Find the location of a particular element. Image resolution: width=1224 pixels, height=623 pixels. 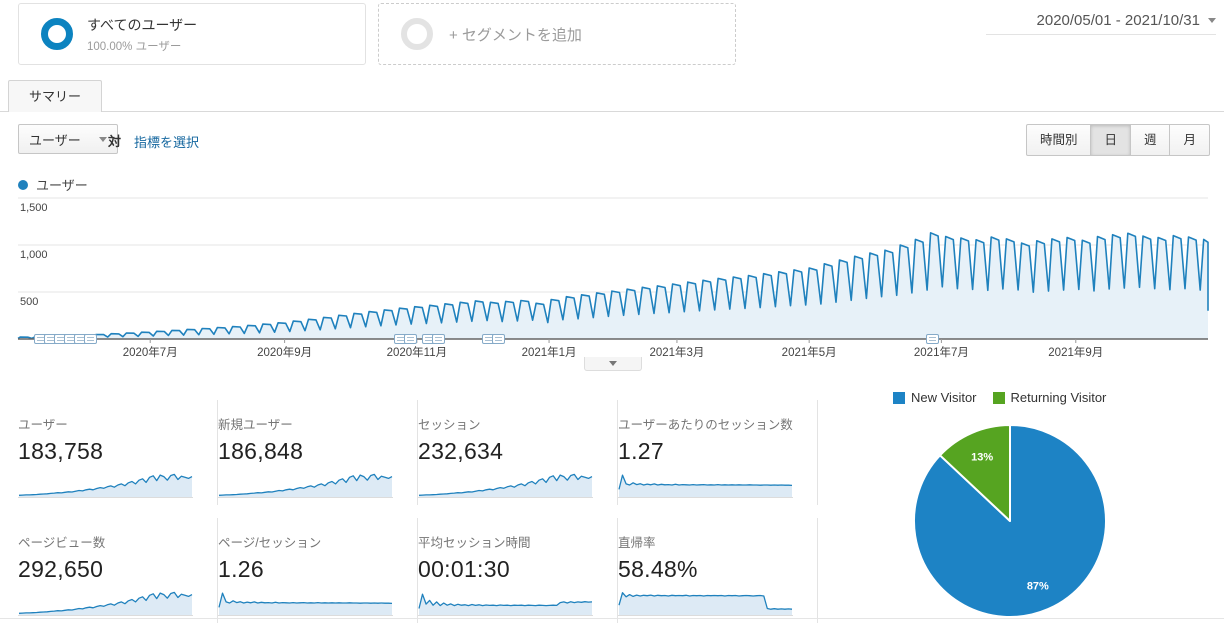

granularity-button-group: 時間別 日 週 月 is located at coordinates (1117, 140).